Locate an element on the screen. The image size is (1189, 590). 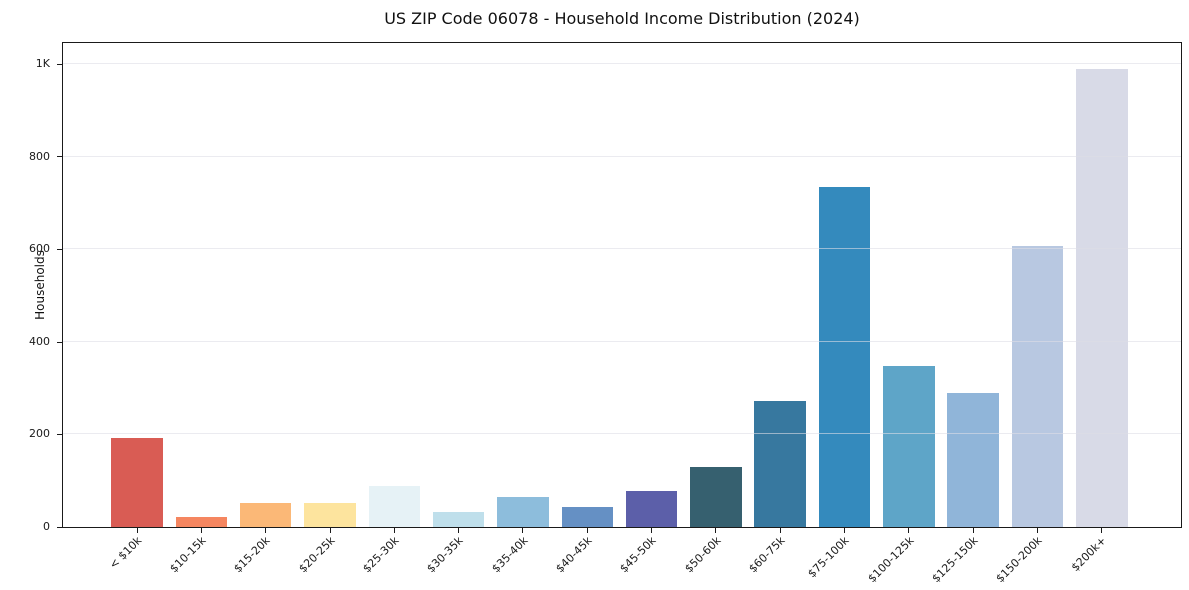
y-tick-label: 400 is located at coordinates (39, 341).